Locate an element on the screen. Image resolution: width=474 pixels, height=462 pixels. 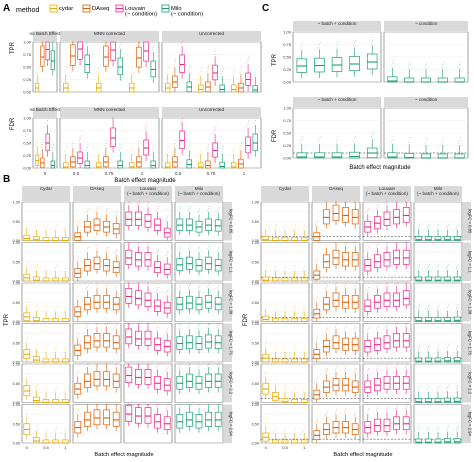
y-axis-title: TPR is located at coordinates (275, 59).